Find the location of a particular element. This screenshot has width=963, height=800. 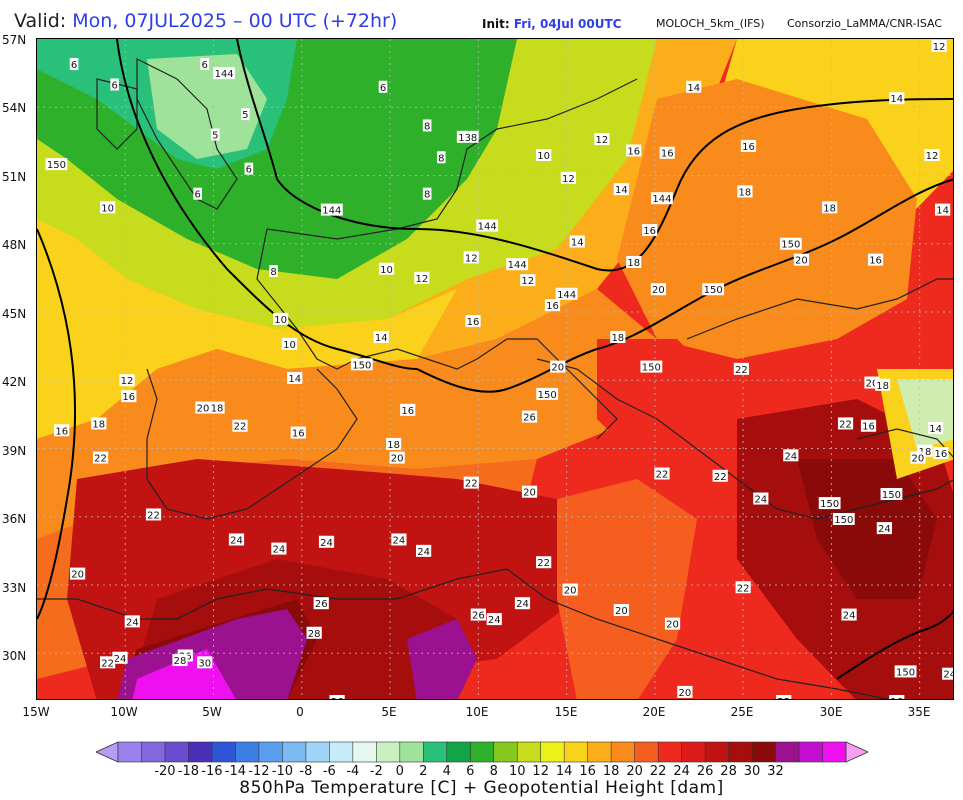

contour-value-label: 8 is located at coordinates (441, 157).